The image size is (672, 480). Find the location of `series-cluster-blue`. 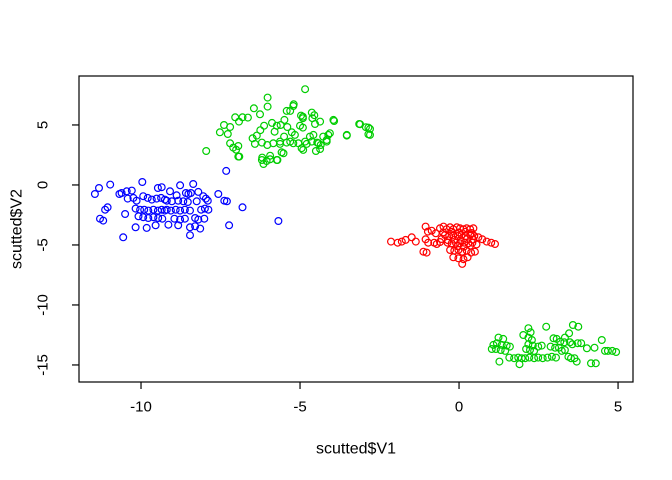

series-cluster-blue is located at coordinates (186, 204).